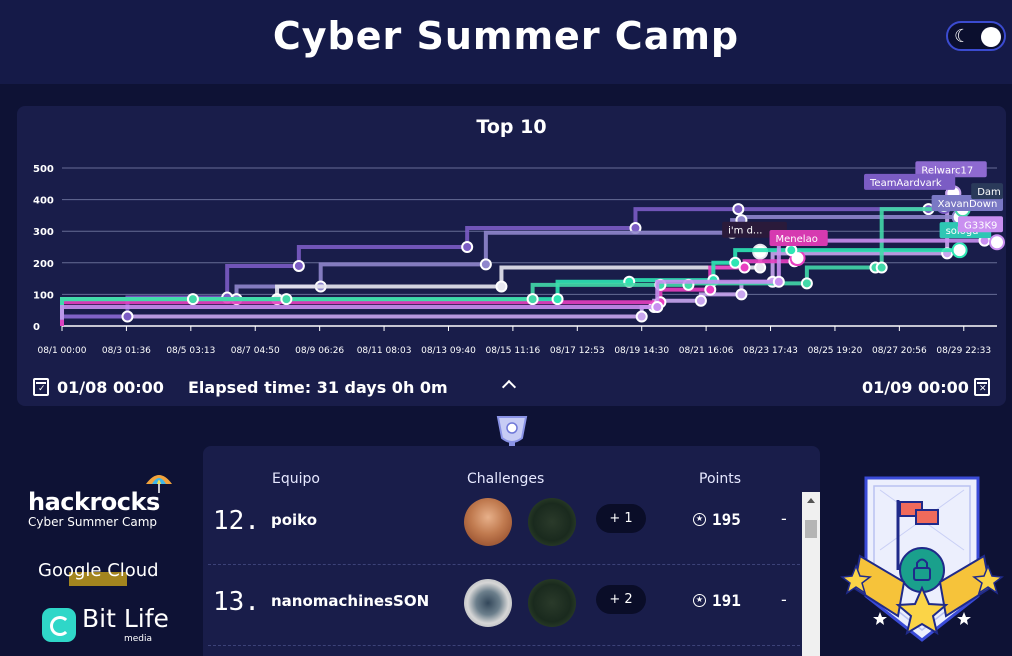 This screenshot has height=656, width=1012. What do you see at coordinates (506, 479) in the screenshot?
I see `column-header-challenges: Challenges` at bounding box center [506, 479].